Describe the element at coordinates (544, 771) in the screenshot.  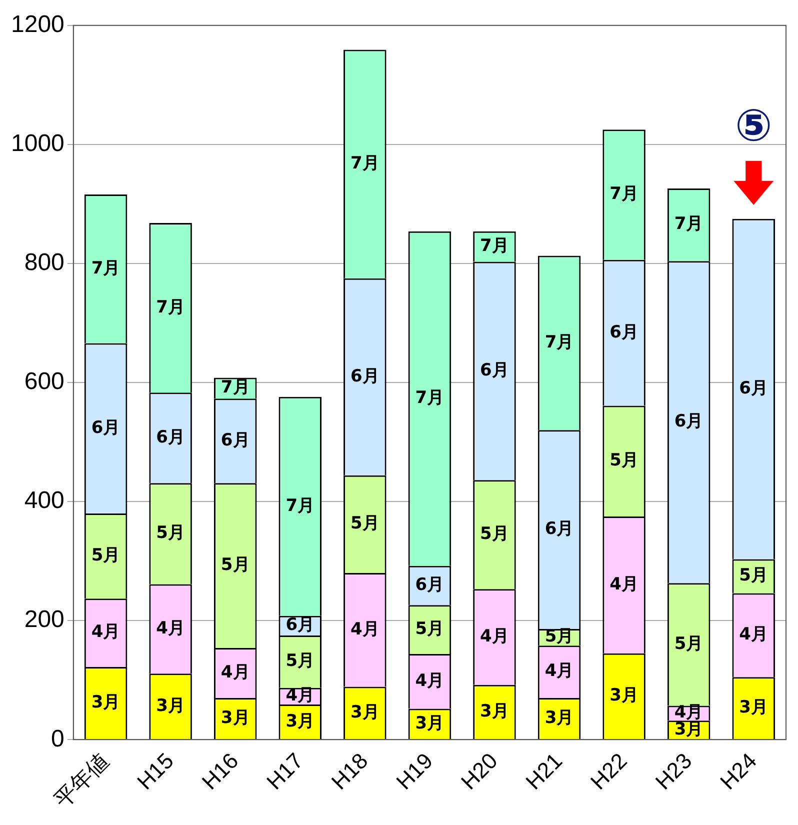
I see `x-tick-label: H21` at that location.